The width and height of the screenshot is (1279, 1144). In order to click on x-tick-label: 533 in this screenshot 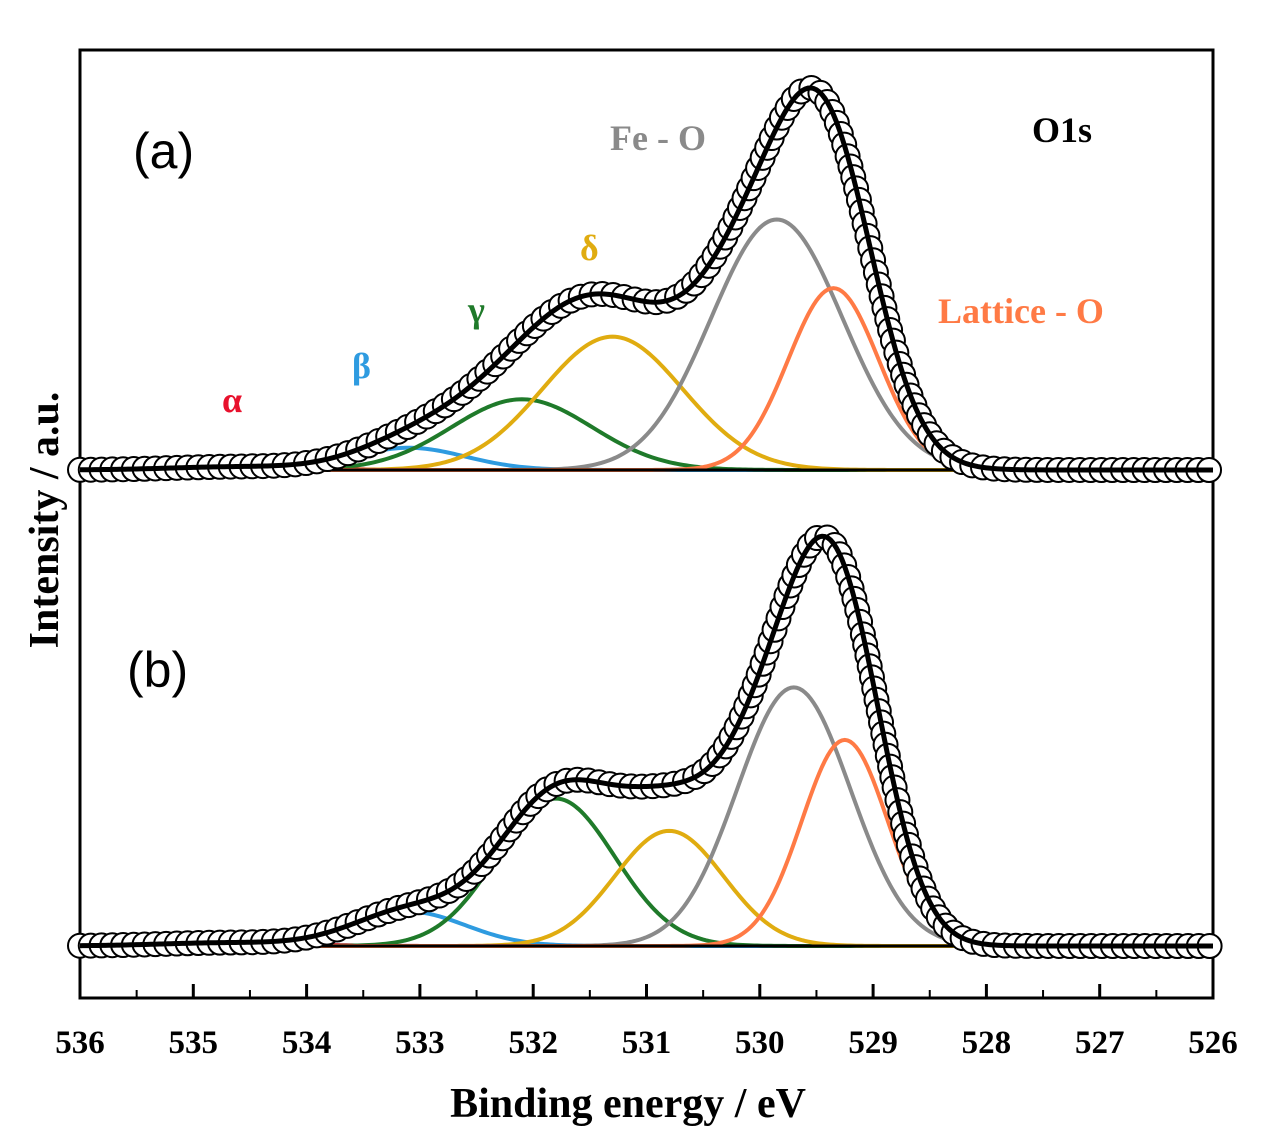, I will do `click(420, 1043)`.